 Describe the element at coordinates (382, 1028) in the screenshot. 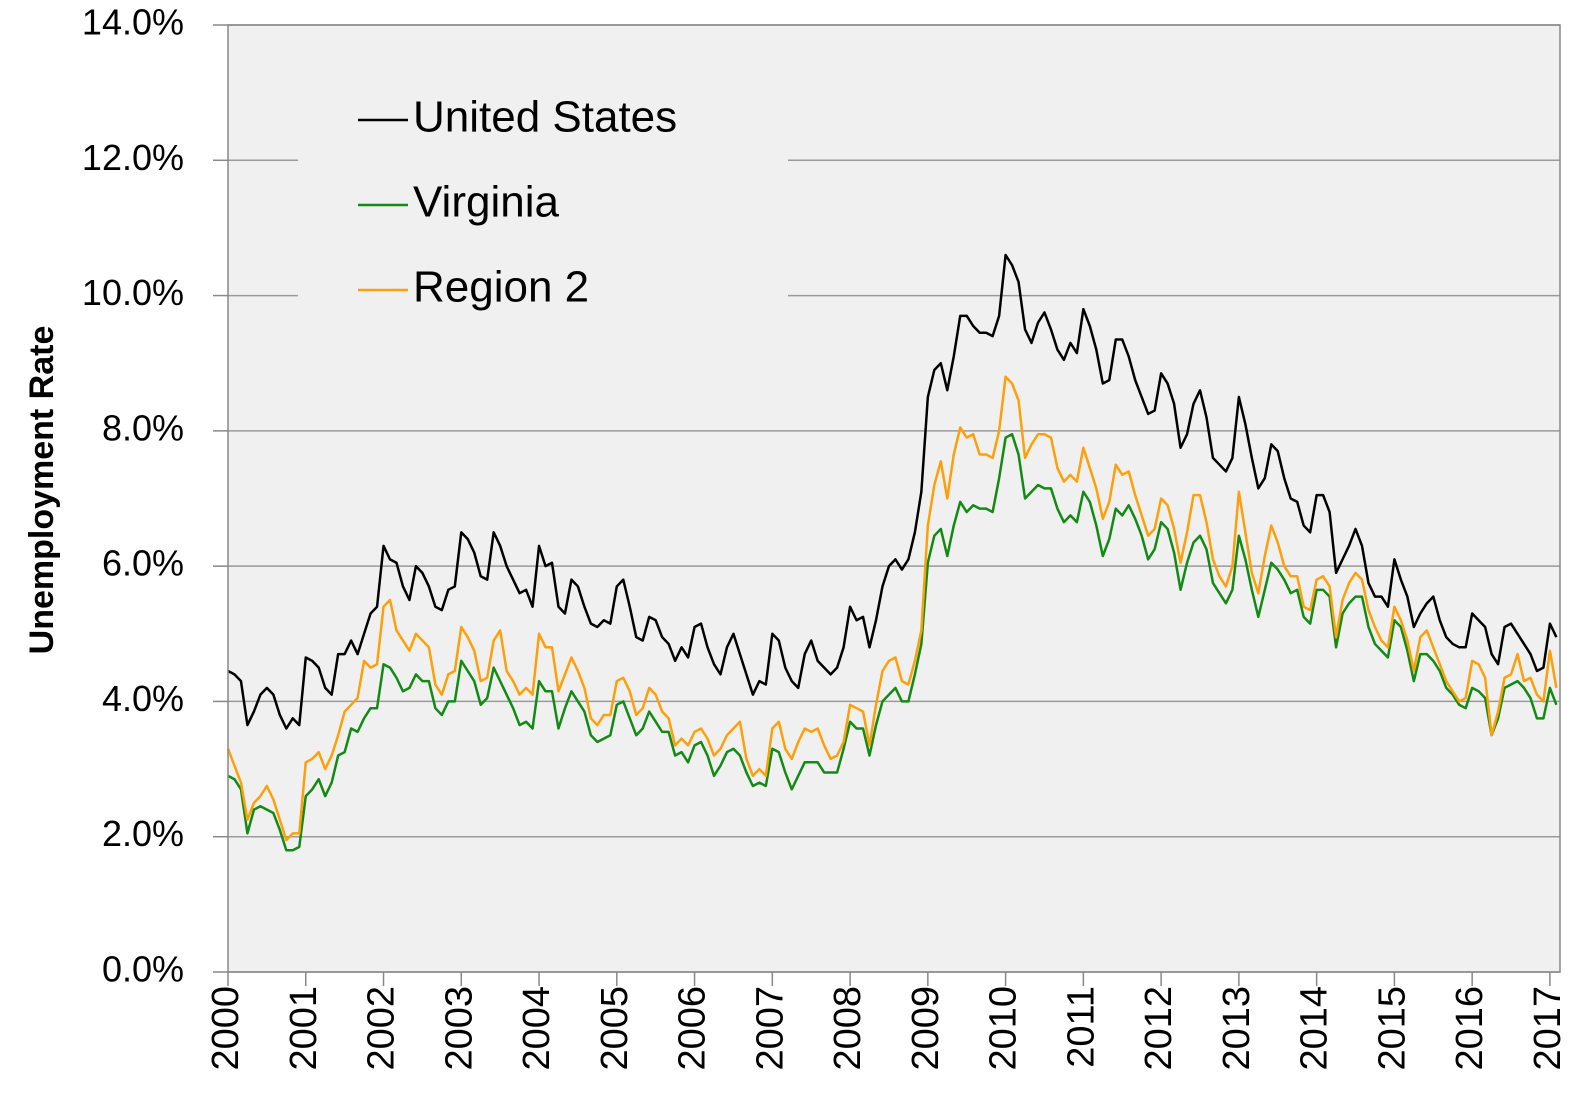

I see `x-tick-label: 2002` at that location.